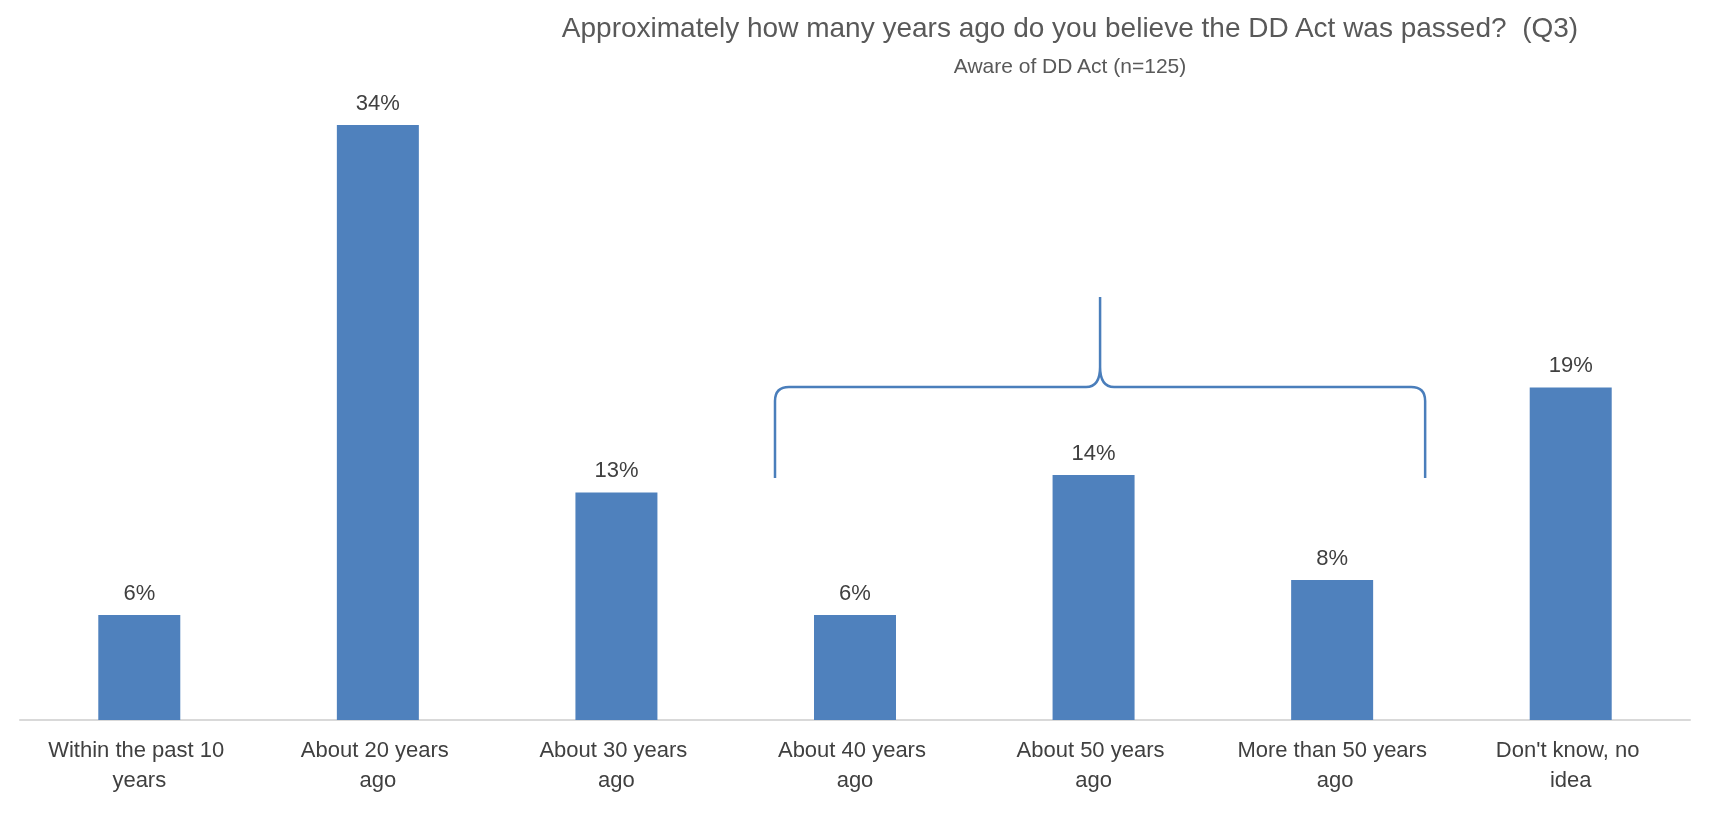 This screenshot has height=822, width=1710. What do you see at coordinates (377, 764) in the screenshot?
I see `x-tick-label: About 20 years ago` at bounding box center [377, 764].